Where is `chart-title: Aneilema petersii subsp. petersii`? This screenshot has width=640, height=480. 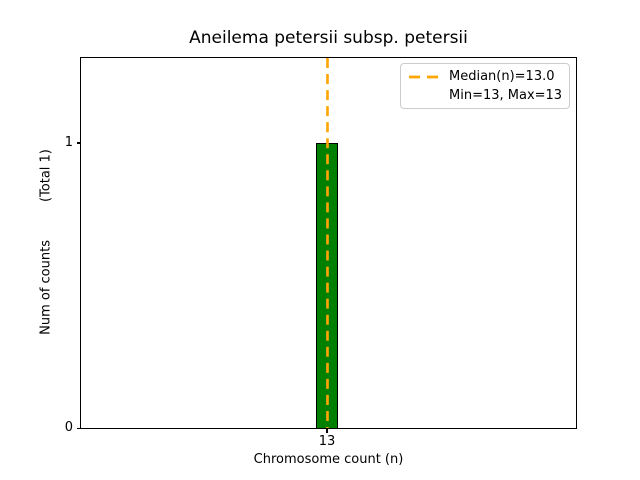
chart-title: Aneilema petersii subsp. petersii is located at coordinates (328, 38).